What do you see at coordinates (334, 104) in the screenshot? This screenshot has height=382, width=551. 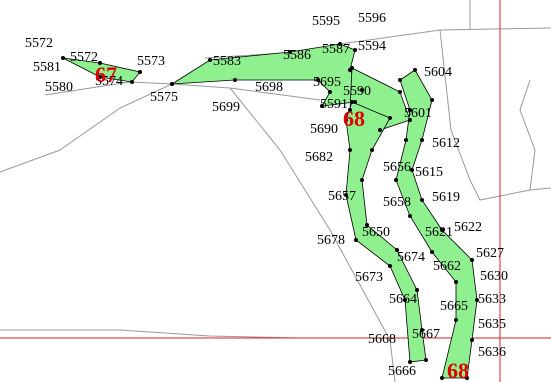 I see `vertex-label: 5591` at bounding box center [334, 104].